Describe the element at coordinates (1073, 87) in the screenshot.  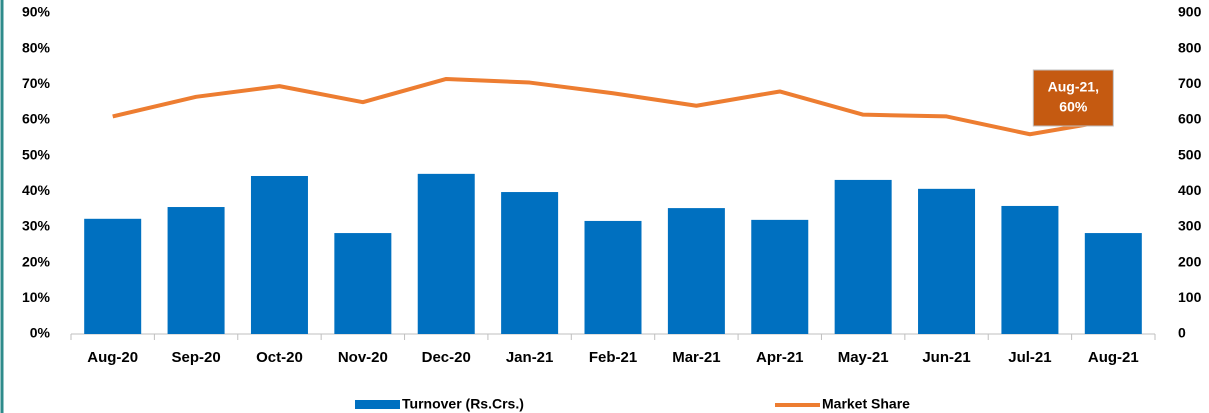
I see `annotation-text: Aug-21,` at that location.